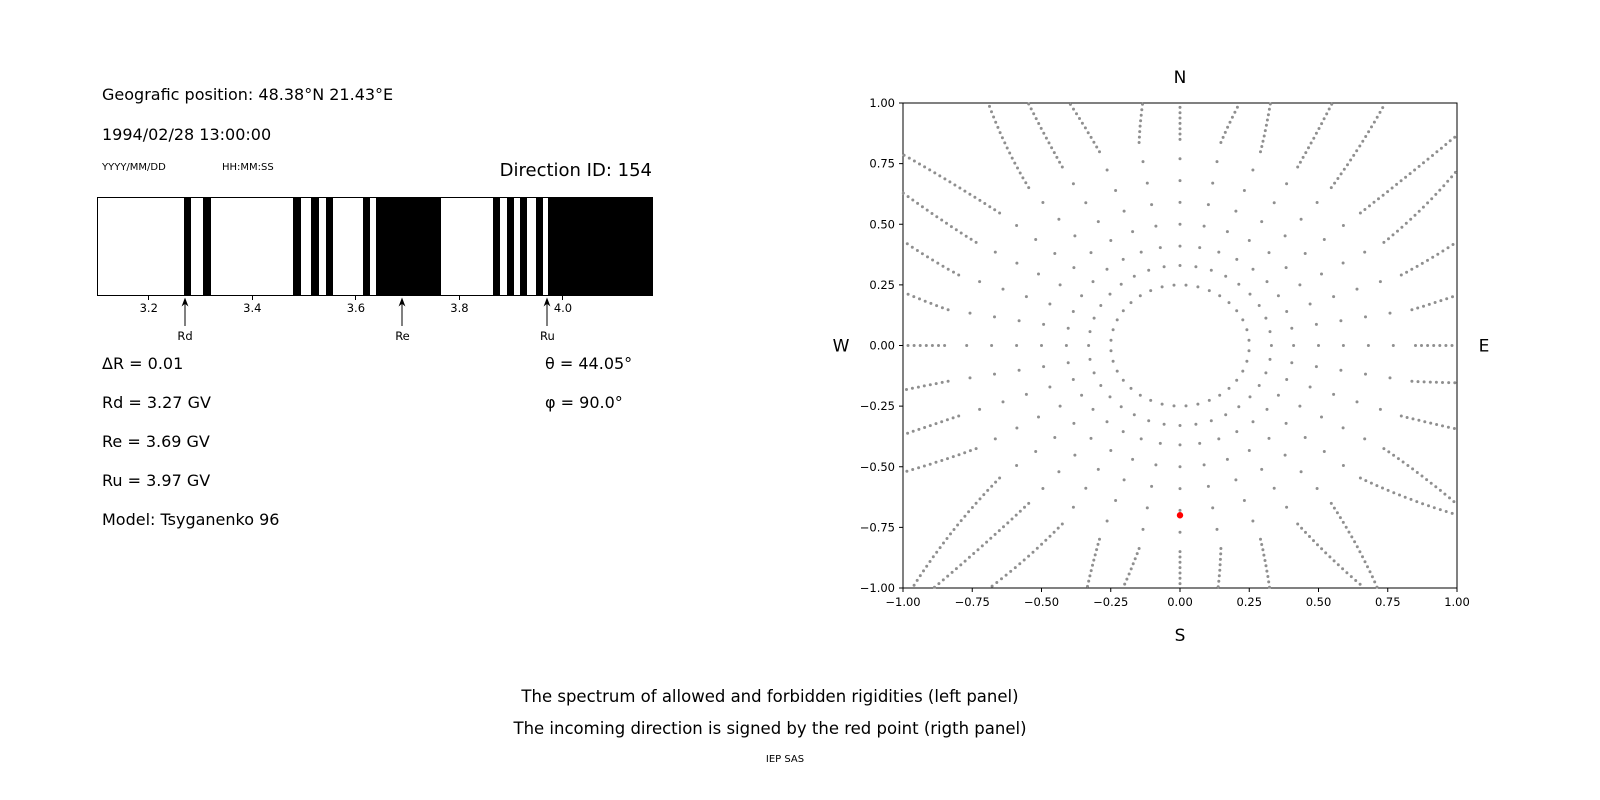 This screenshot has width=1600, height=800. Describe the element at coordinates (1249, 602) in the screenshot. I see `x-tick-label: 0.25` at that location.